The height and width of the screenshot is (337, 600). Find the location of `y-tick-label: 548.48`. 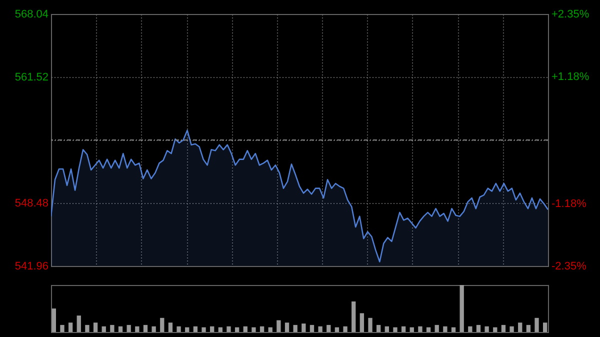

y-tick-label: 548.48 is located at coordinates (31, 204).